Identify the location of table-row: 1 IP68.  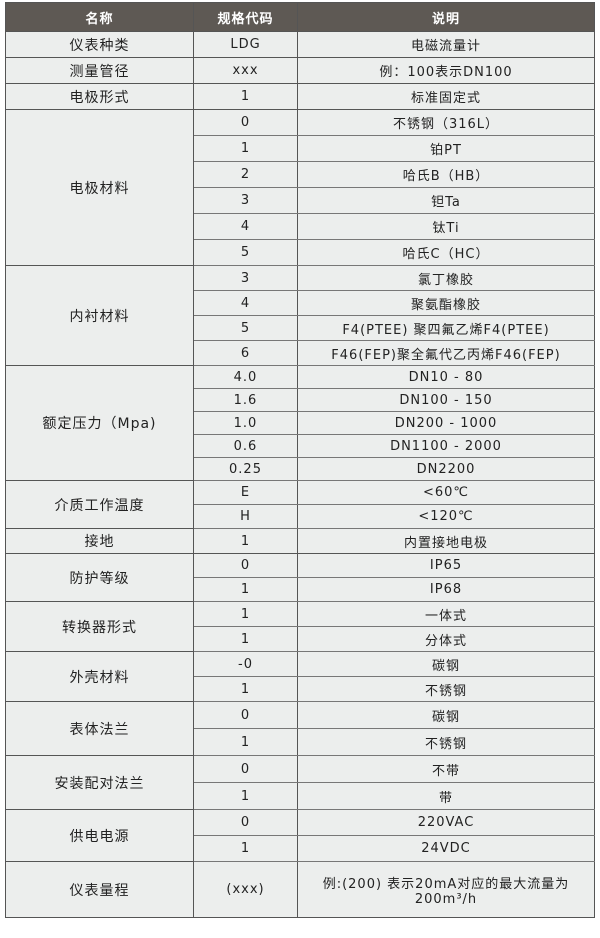
(300, 589).